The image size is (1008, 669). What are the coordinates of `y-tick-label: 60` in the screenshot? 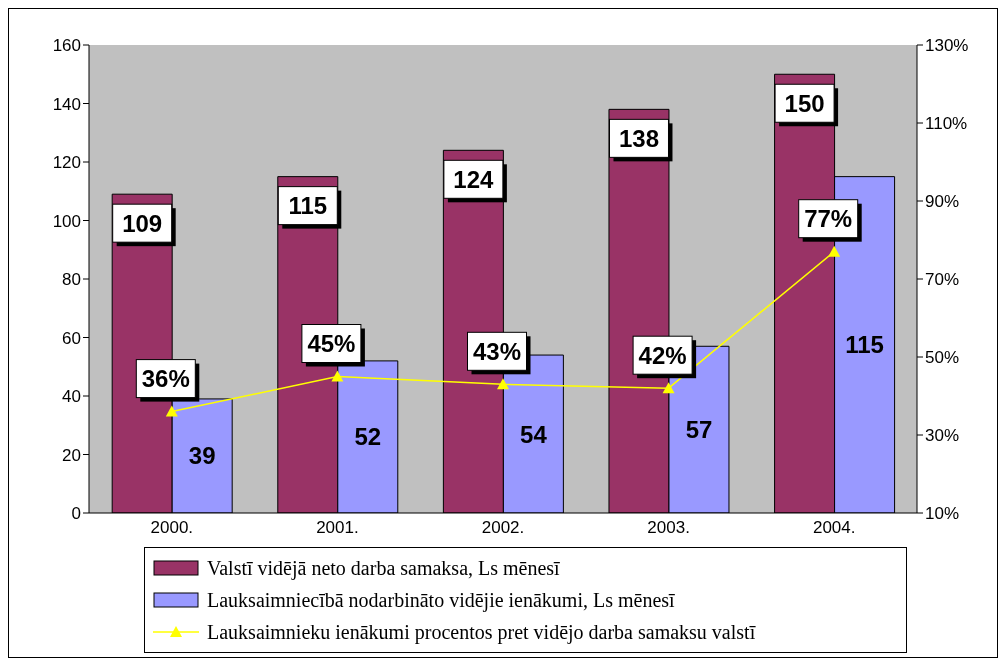 It's located at (71, 338).